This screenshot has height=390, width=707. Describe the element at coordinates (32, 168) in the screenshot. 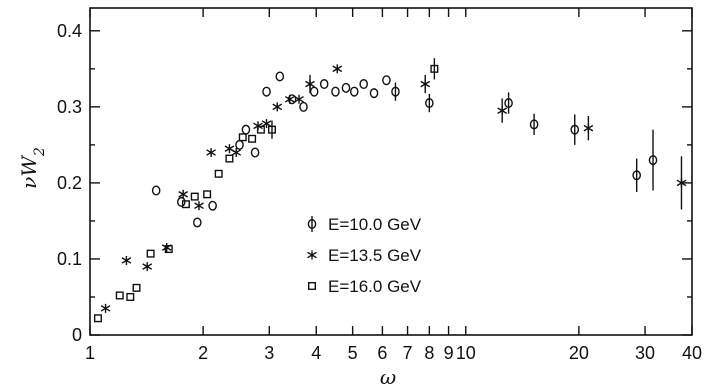

I see `y-axis-title: νW2` at that location.